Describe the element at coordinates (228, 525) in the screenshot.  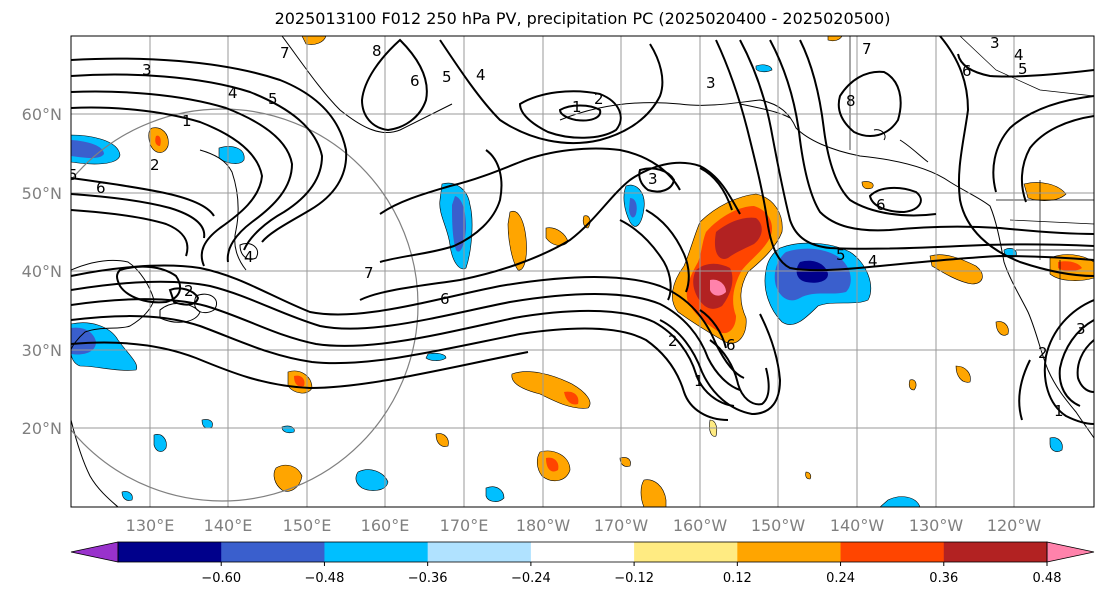
I see `lon-label: 140°E` at that location.